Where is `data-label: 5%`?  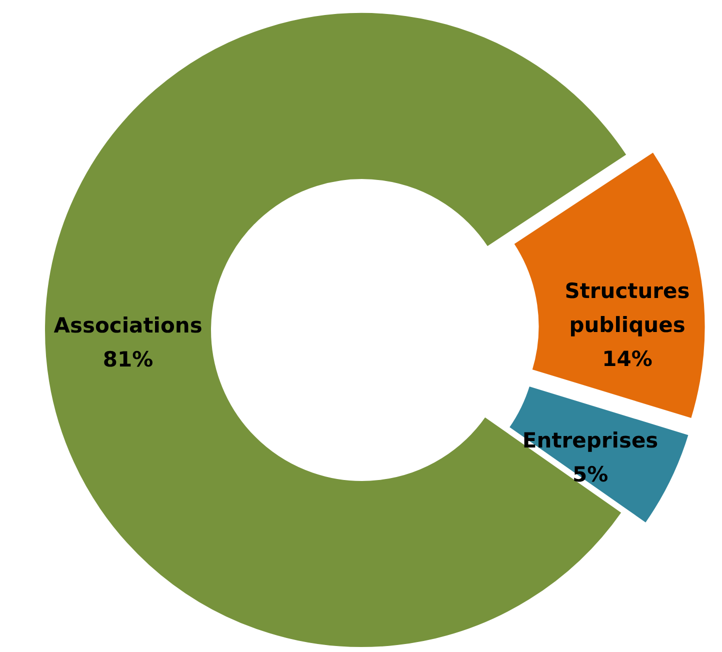
data-label: 5% is located at coordinates (590, 474).